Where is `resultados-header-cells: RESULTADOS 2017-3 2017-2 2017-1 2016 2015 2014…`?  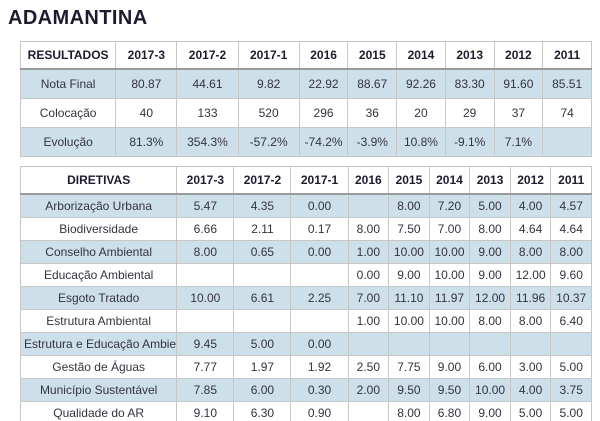
resultados-header-cells: RESULTADOS 2017-3 2017-2 2017-1 2016 2015 2014… is located at coordinates (305, 55).